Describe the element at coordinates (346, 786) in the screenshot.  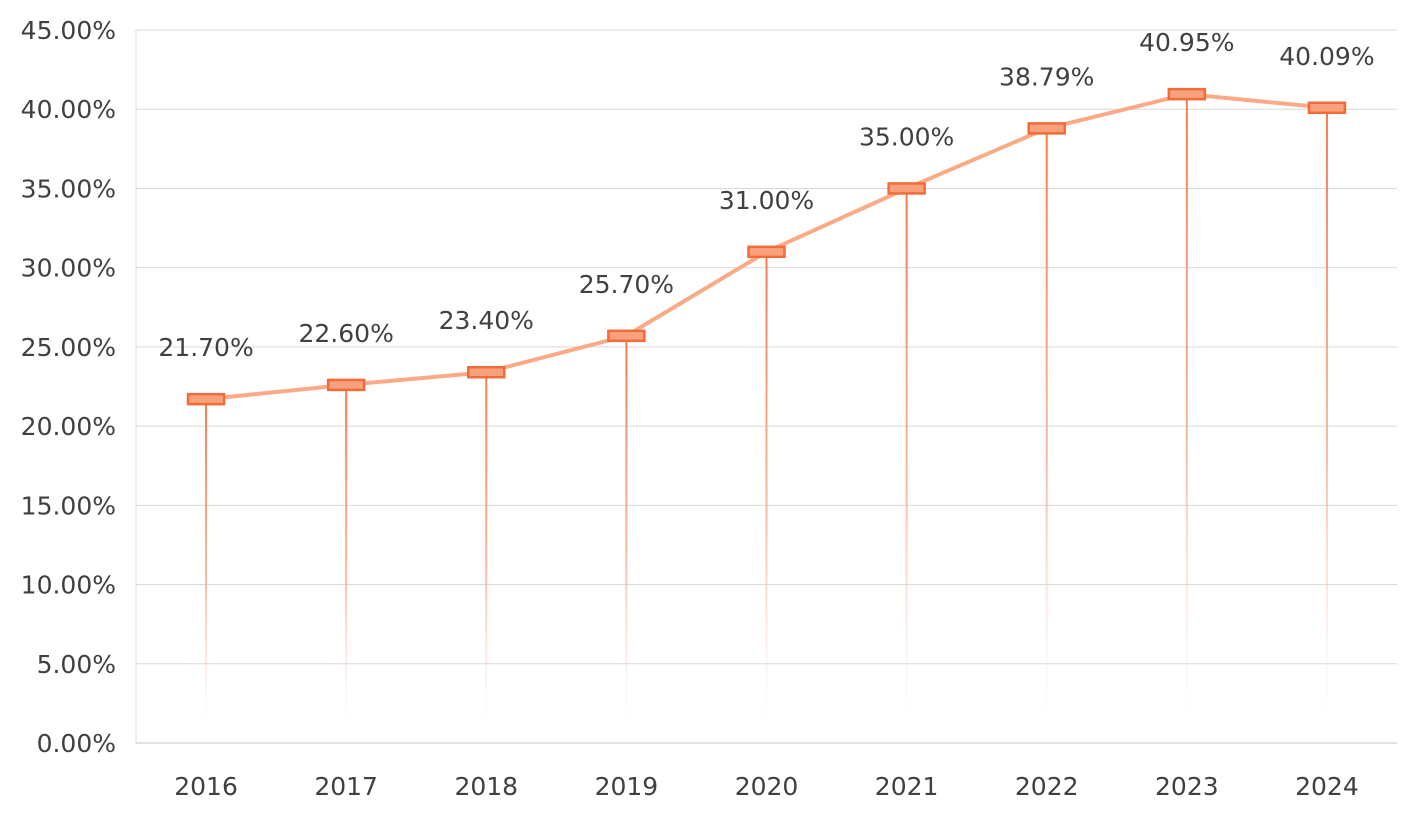
I see `x-tick-label: 2017` at that location.